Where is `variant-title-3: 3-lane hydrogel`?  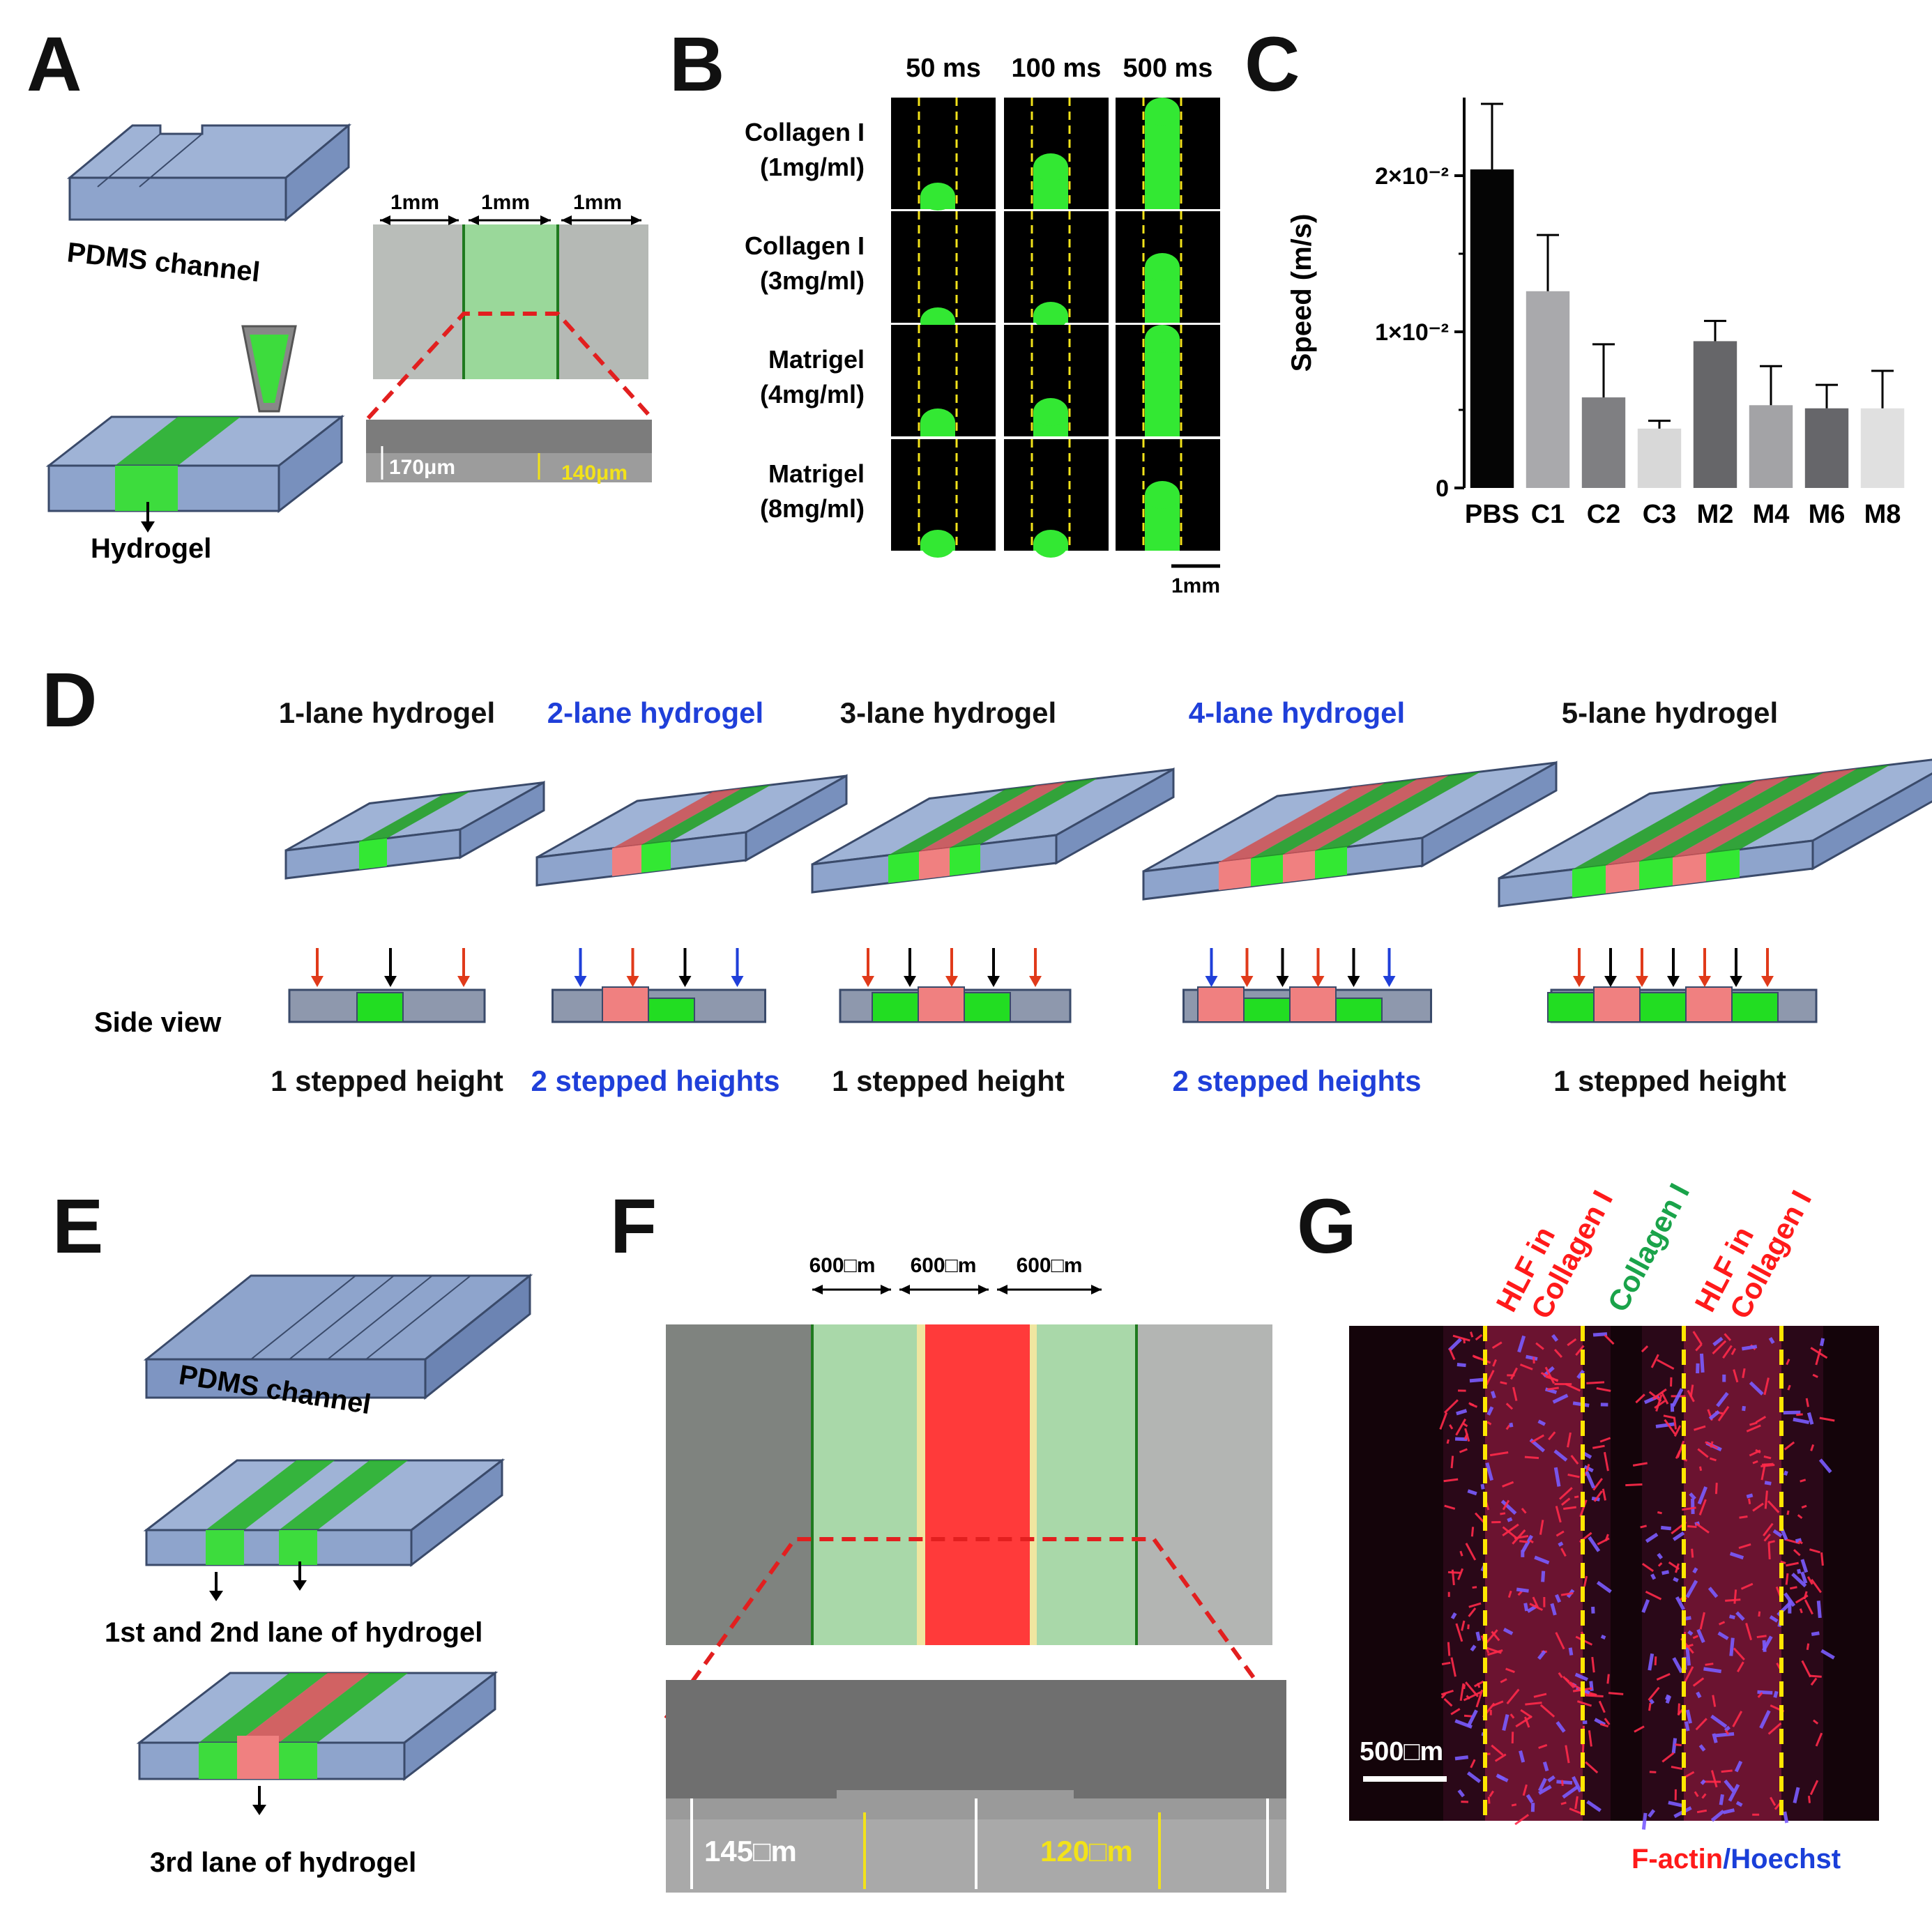 variant-title-3: 3-lane hydrogel is located at coordinates (948, 712).